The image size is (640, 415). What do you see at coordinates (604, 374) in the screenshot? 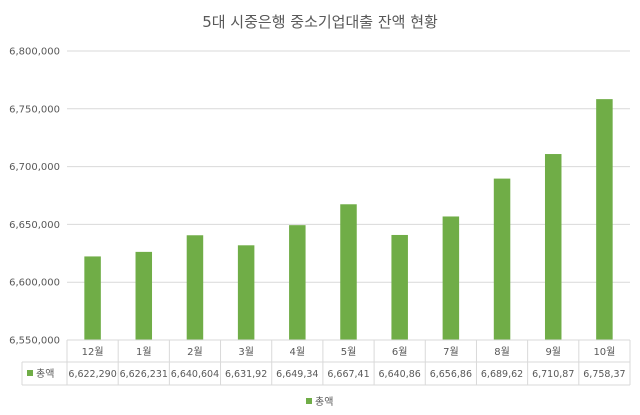
I see `table-value: 6,758,37` at bounding box center [604, 374].